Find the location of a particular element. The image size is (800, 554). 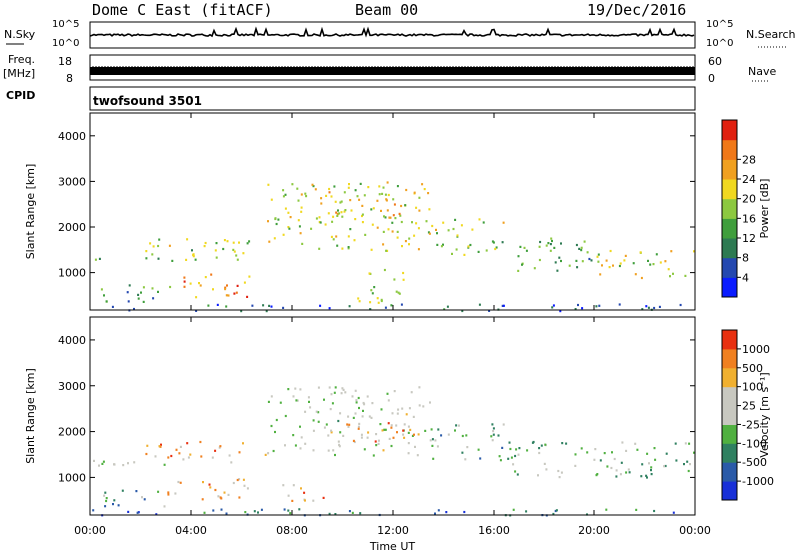

freq-top-tick: 18 is located at coordinates (65, 61).